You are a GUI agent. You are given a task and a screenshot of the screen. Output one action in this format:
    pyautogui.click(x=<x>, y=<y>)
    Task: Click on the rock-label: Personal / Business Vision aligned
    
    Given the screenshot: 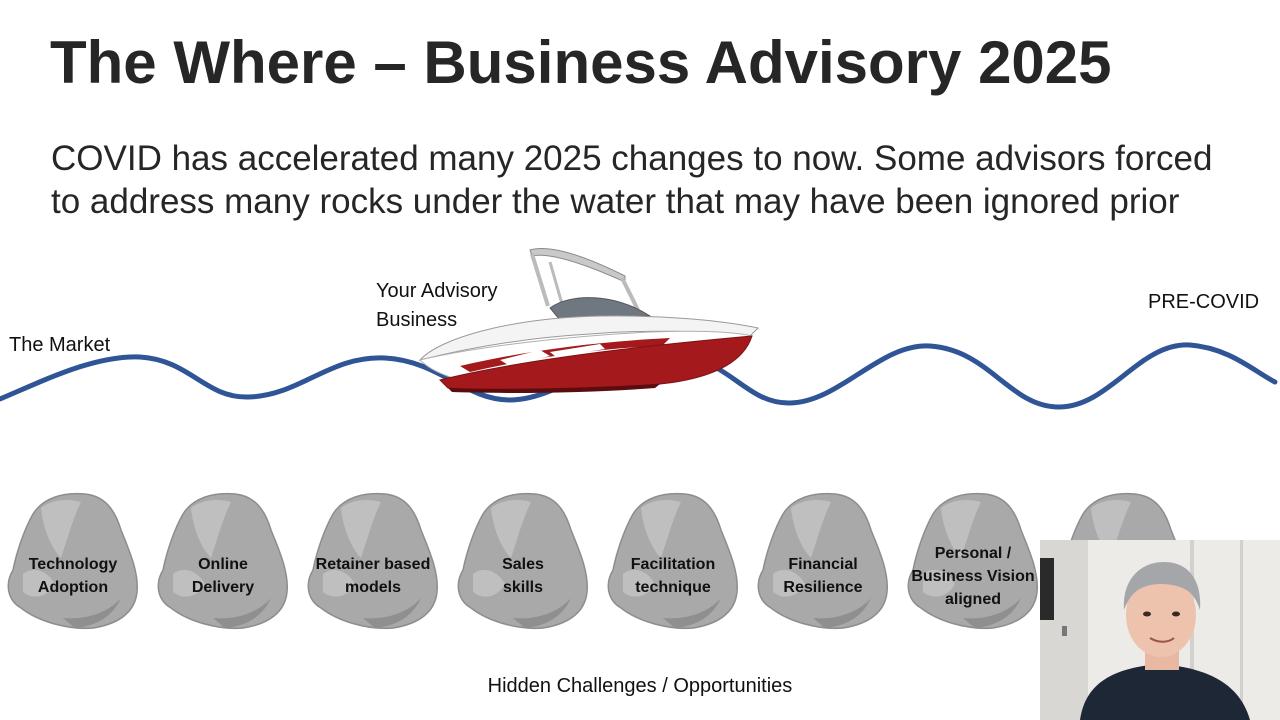 What is the action you would take?
    pyautogui.click(x=973, y=576)
    